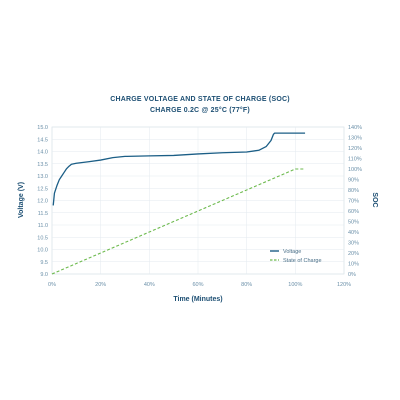  Describe the element at coordinates (149, 285) in the screenshot. I see `x-tick-label: 40%` at that location.